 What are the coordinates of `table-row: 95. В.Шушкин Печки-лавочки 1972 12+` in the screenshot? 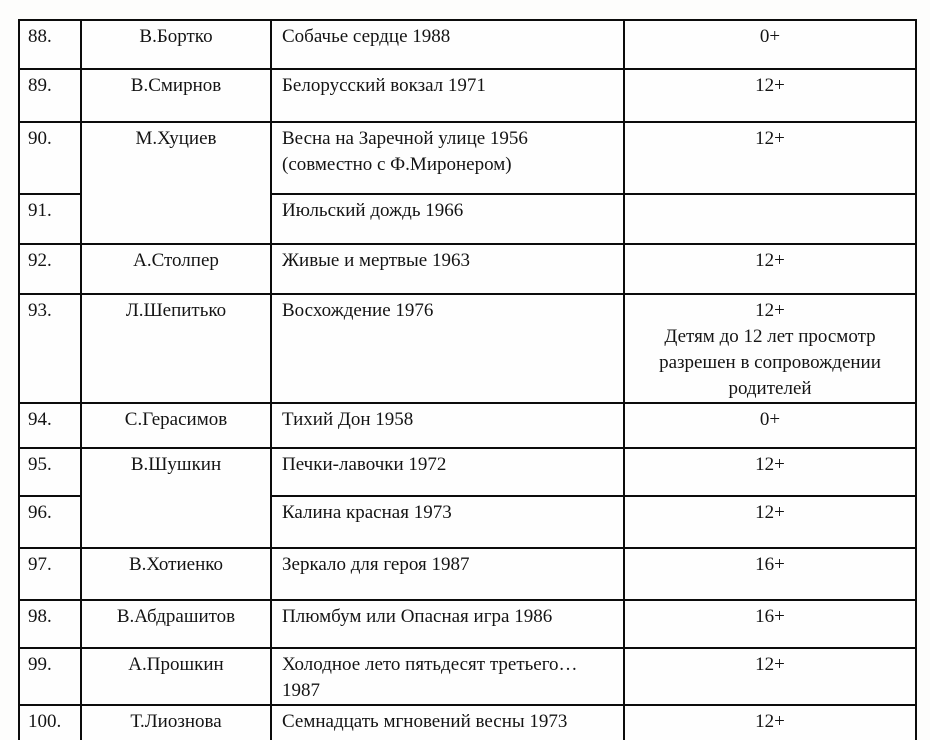 It's located at (467, 498).